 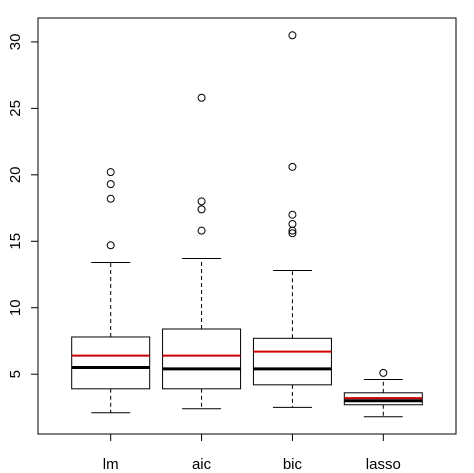 What do you see at coordinates (202, 251) in the screenshot?
I see `box-aic` at bounding box center [202, 251].